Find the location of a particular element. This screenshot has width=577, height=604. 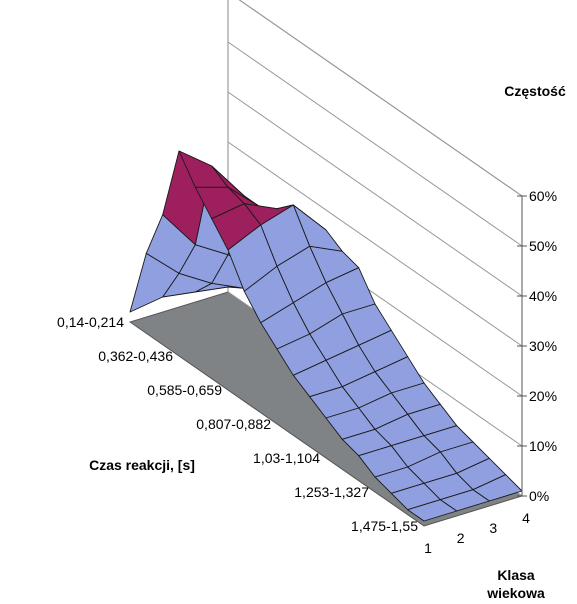

z-tick-label: 30% is located at coordinates (543, 346).